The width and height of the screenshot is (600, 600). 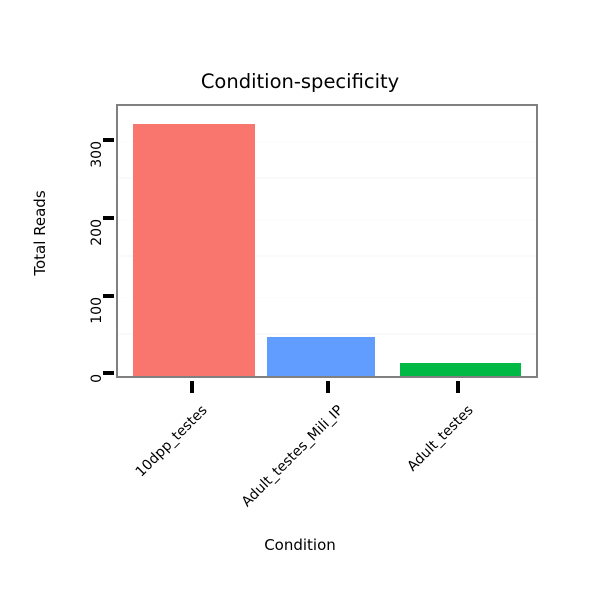 I want to click on x-tick-label-adult-testes: Adult_testes, so click(x=440, y=438).